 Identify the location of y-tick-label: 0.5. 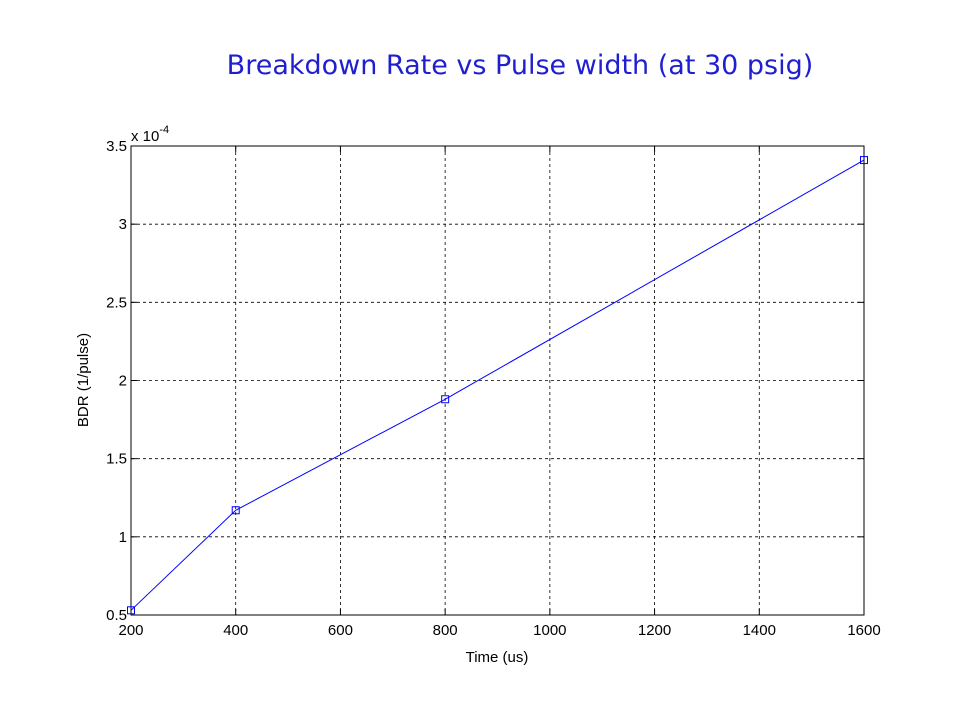
(116, 615).